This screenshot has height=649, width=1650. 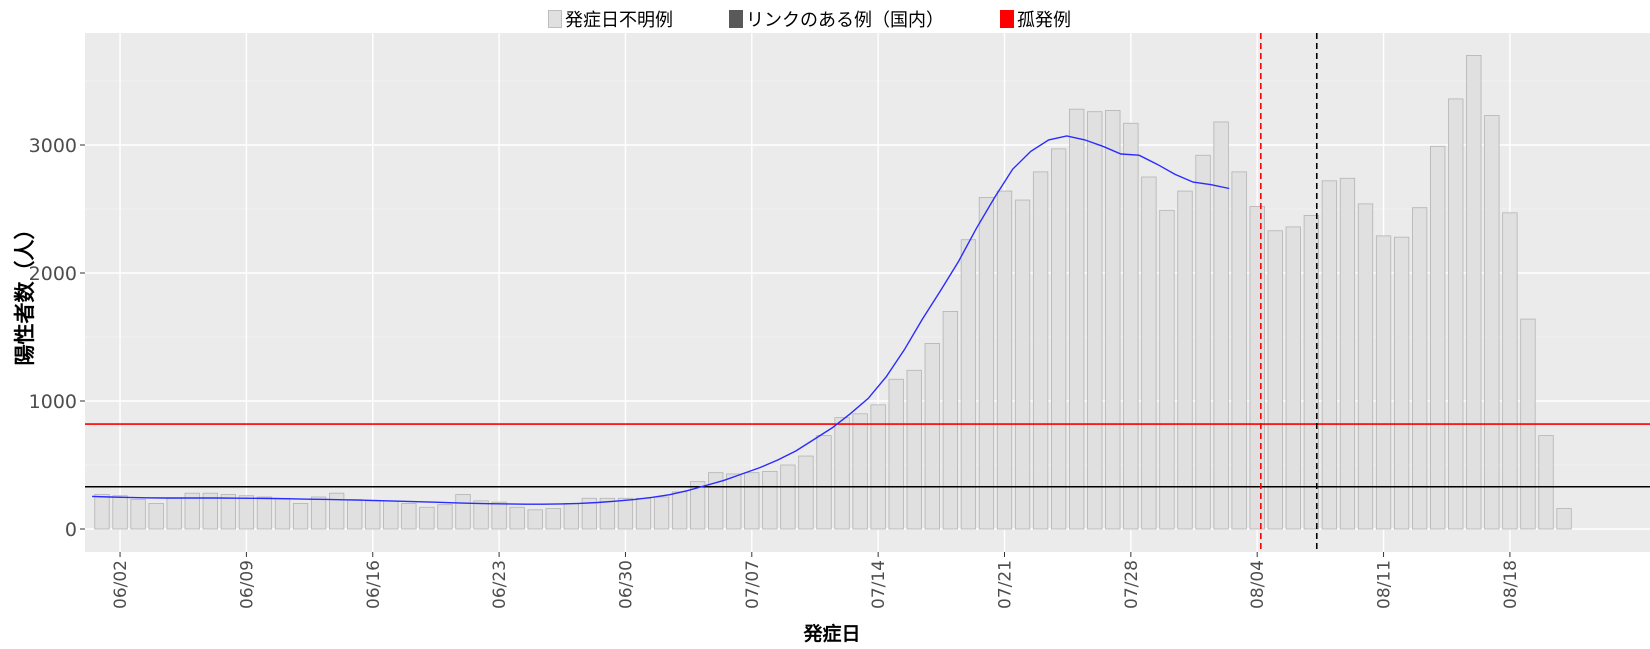 I want to click on legend-swatch-sporadic, so click(x=1007, y=19).